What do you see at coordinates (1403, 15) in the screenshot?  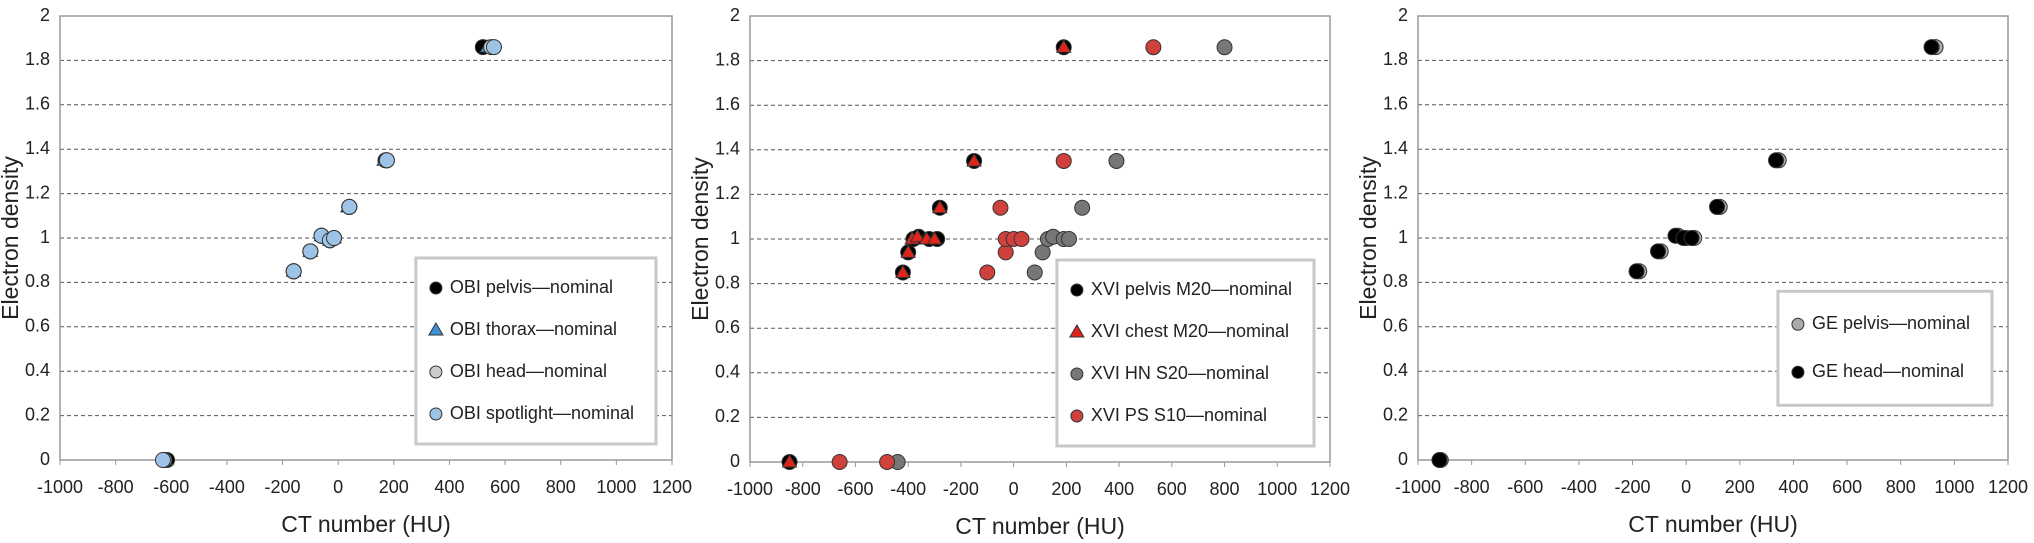 I see `y-tick-label: 2` at bounding box center [1403, 15].